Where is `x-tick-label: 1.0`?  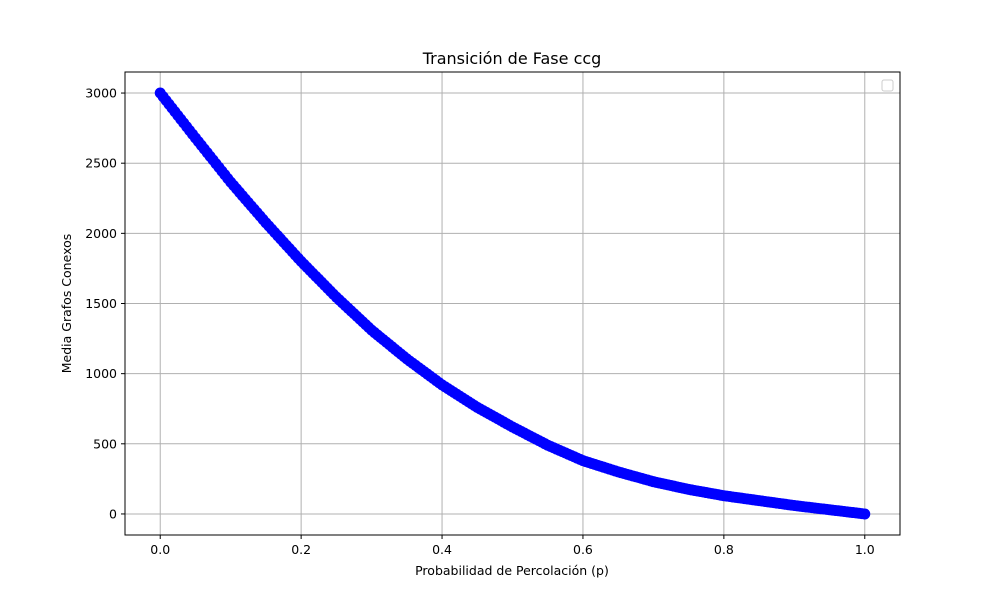
x-tick-label: 1.0 is located at coordinates (865, 549).